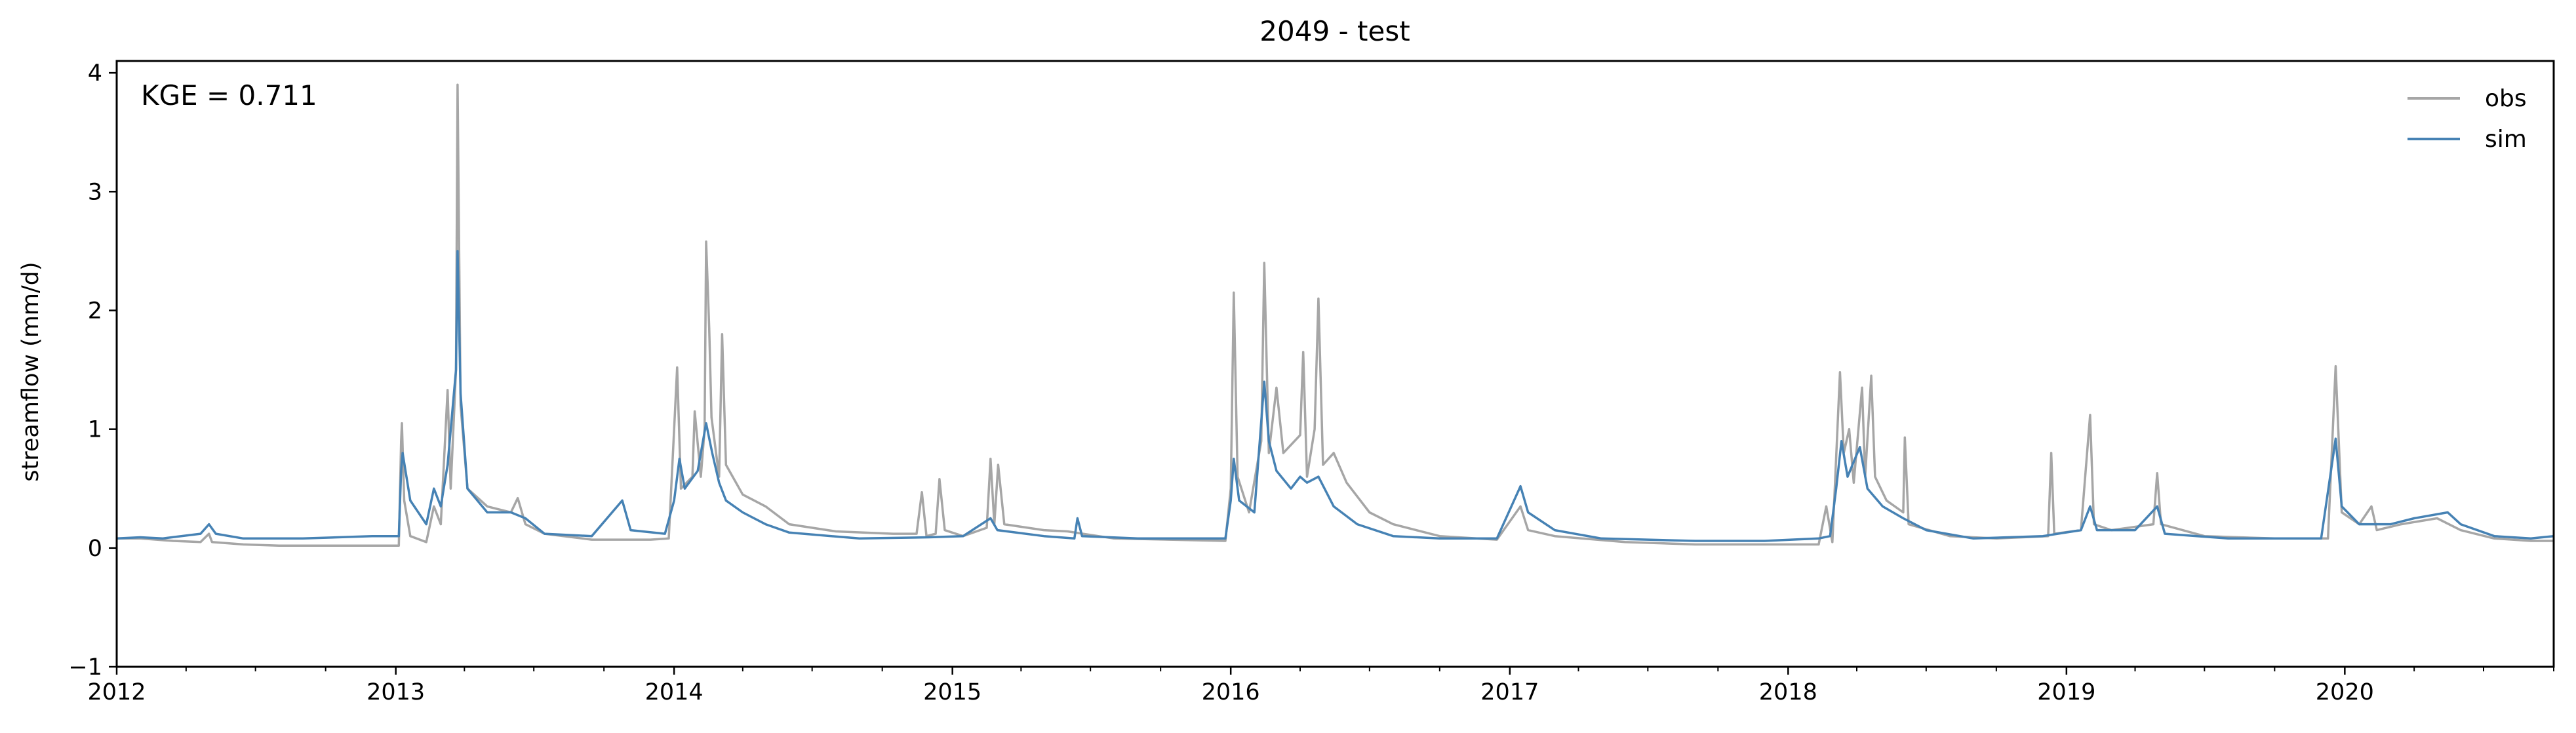 Image resolution: width=2576 pixels, height=733 pixels. Describe the element at coordinates (2467, 119) in the screenshot. I see `legend: obs sim` at that location.